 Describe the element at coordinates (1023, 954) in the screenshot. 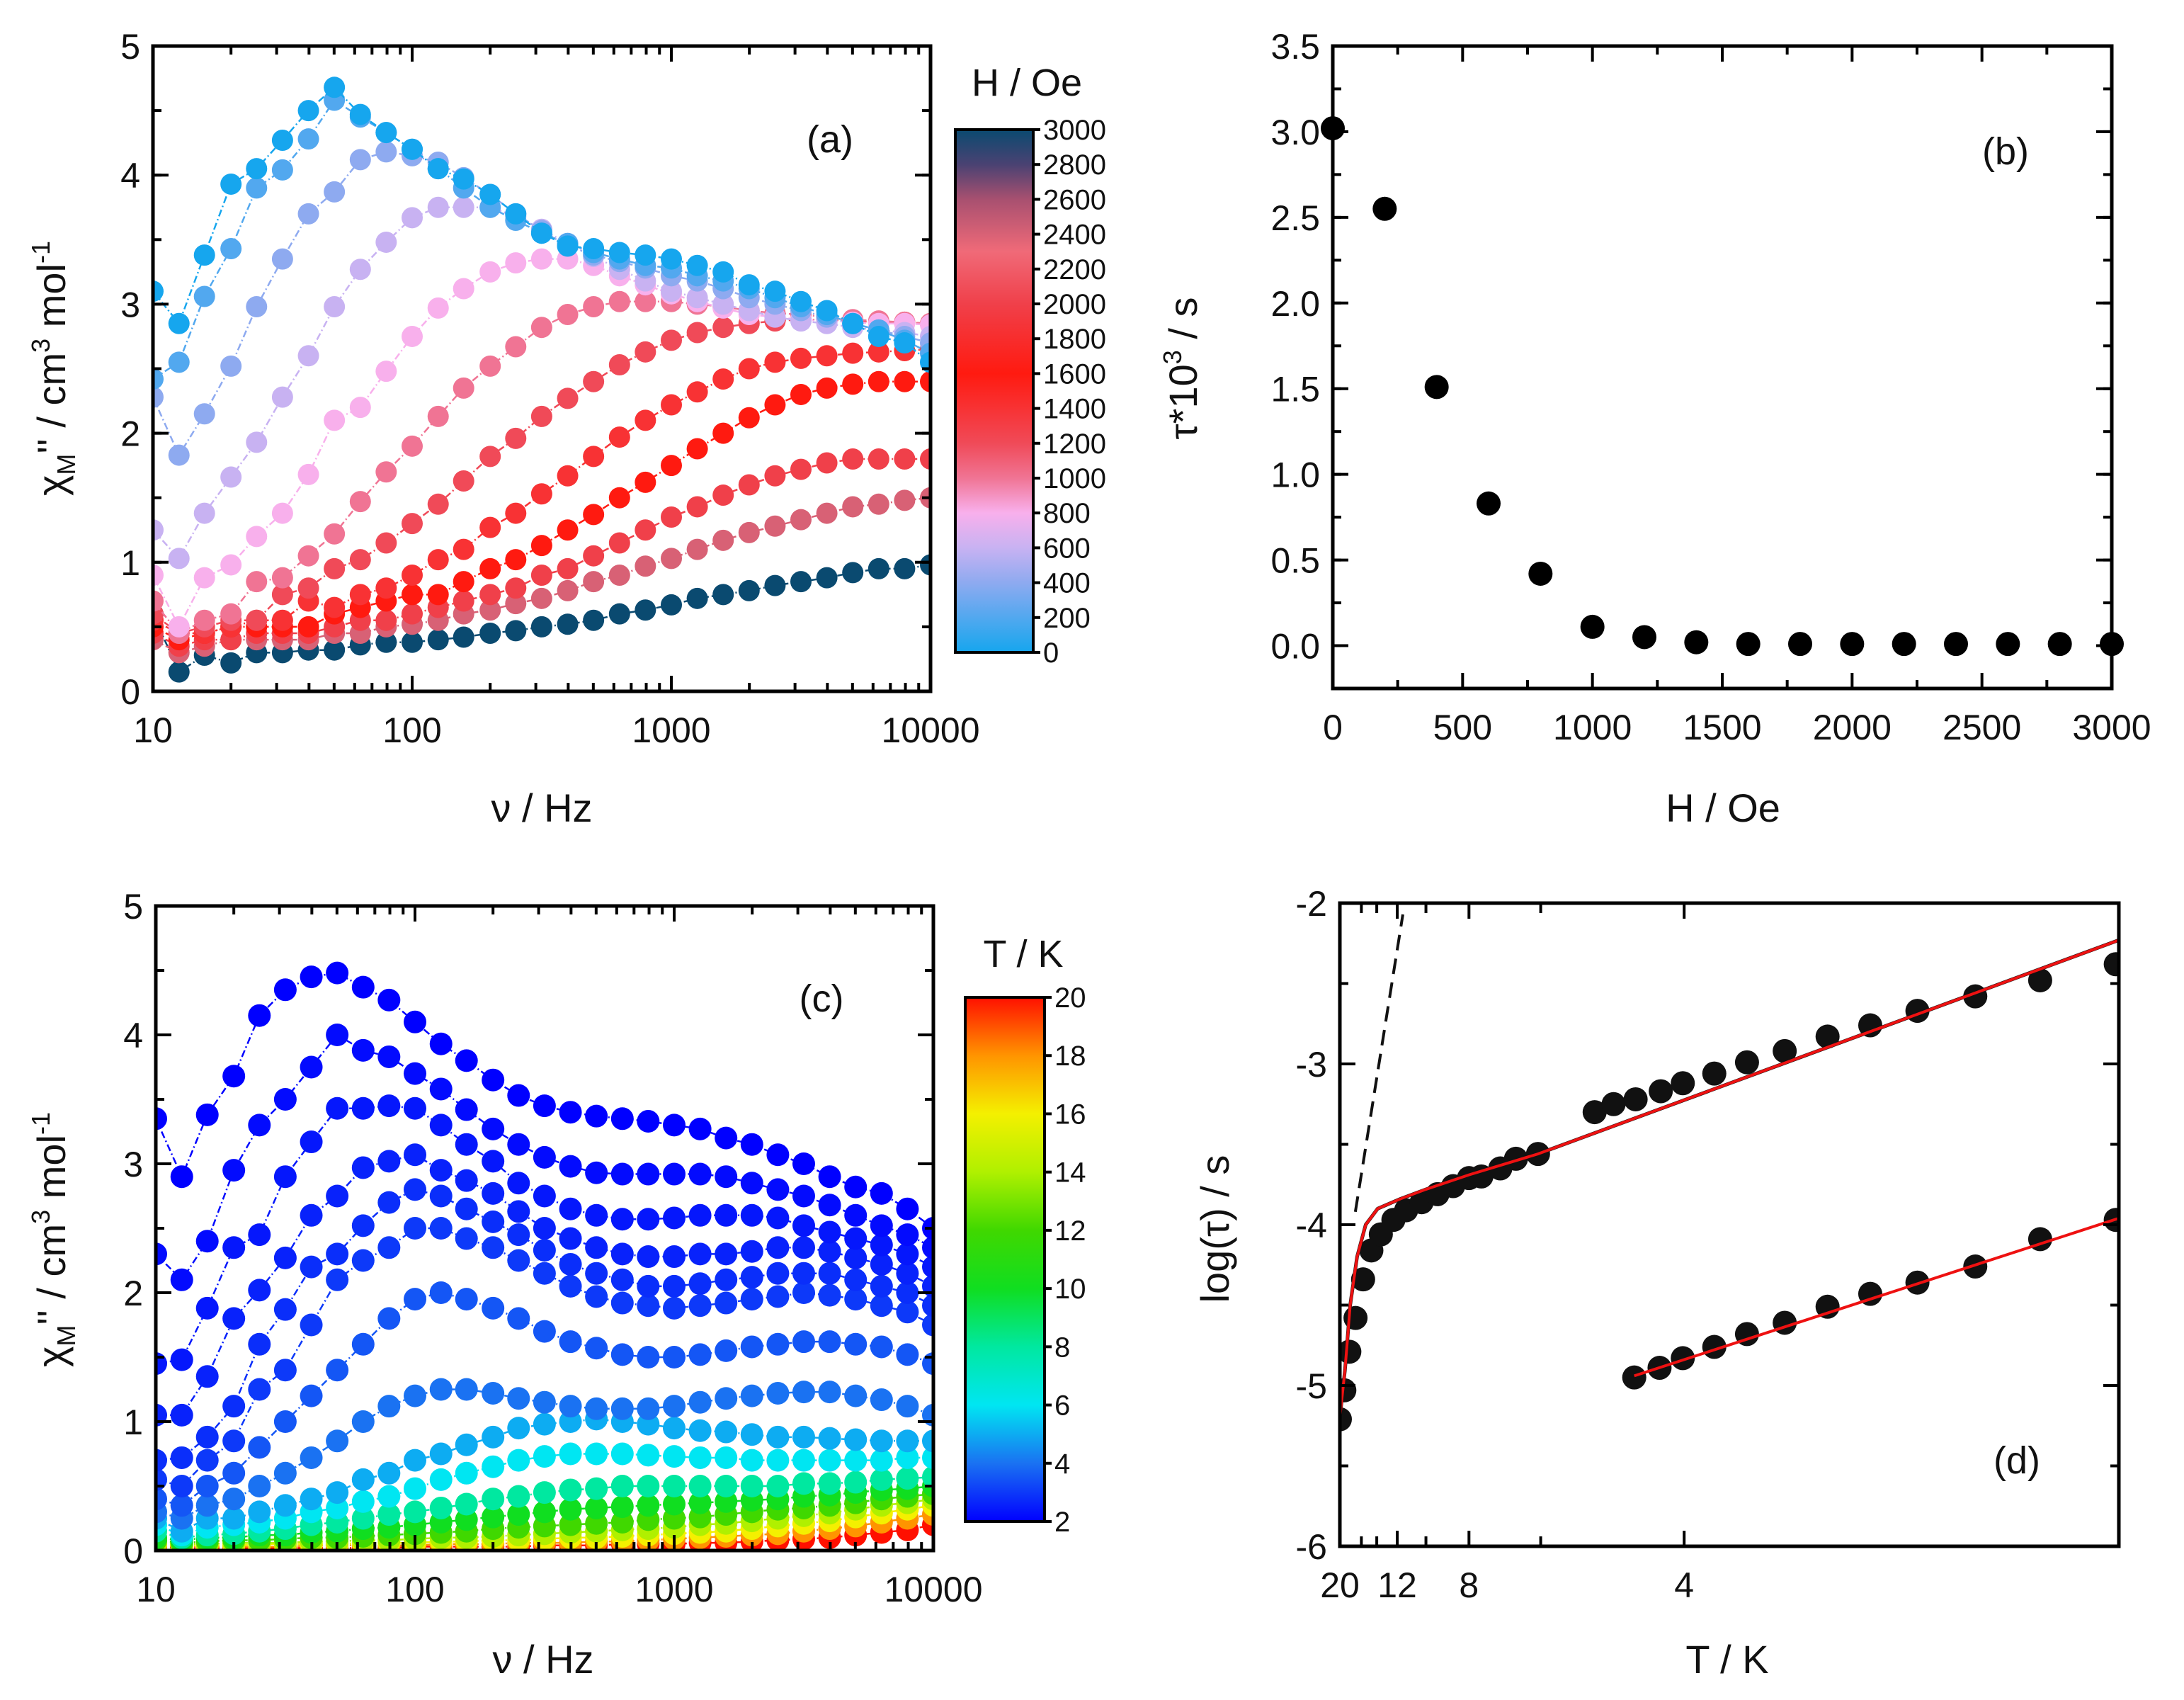

I see `colorbar-title: T / K` at that location.